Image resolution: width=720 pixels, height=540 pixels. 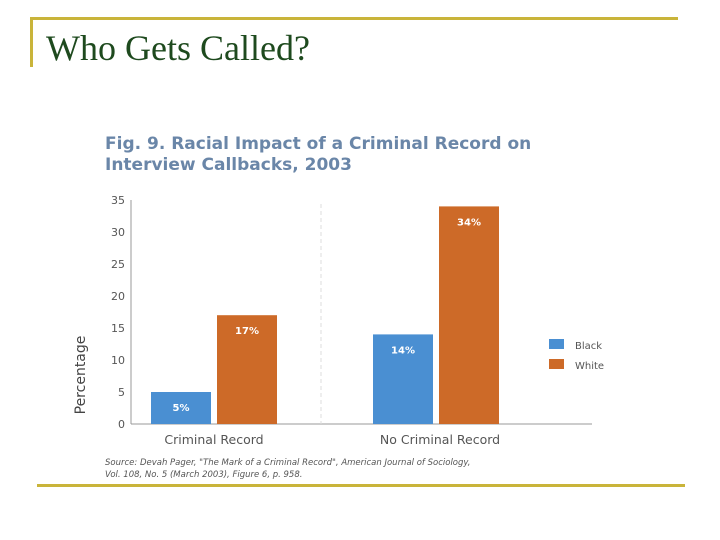 What do you see at coordinates (213, 439) in the screenshot?
I see `x-category-label: Criminal Record` at bounding box center [213, 439].